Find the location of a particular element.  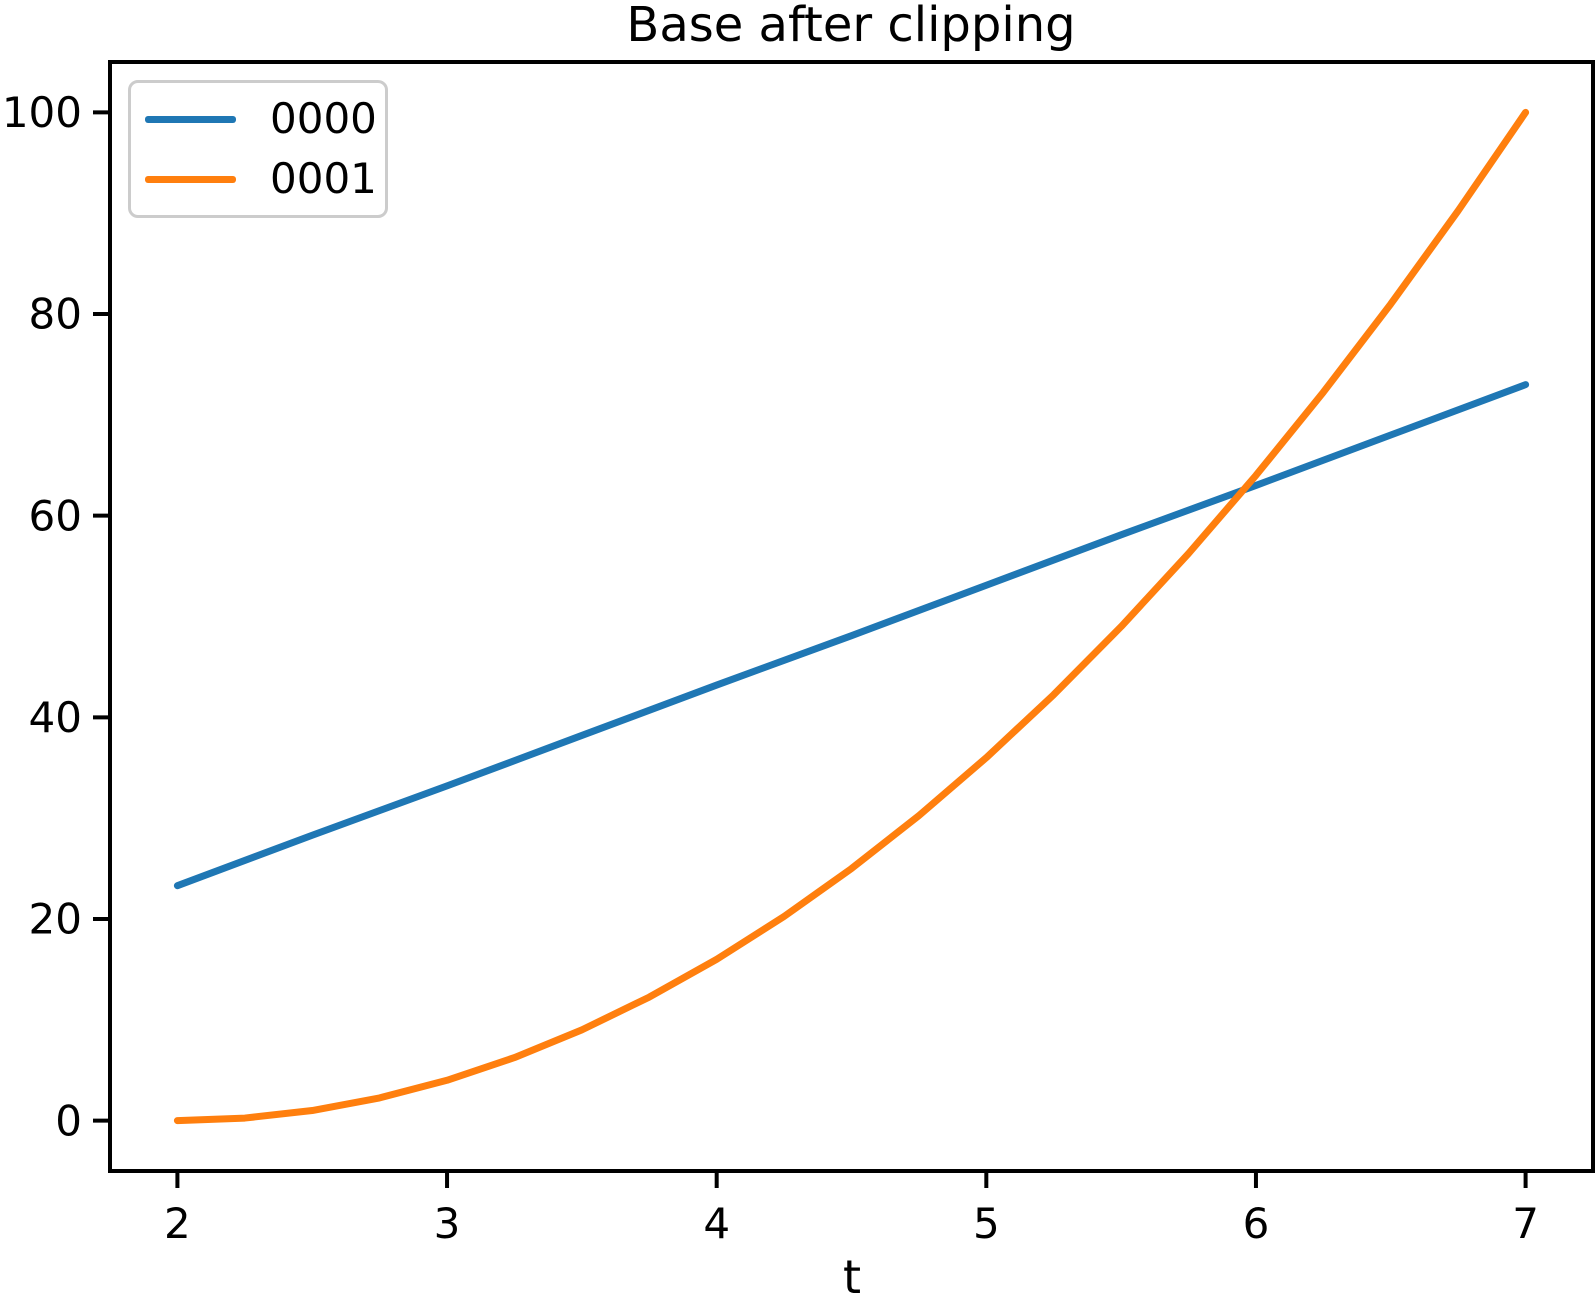

y-tick-label: 20 is located at coordinates (55, 919).